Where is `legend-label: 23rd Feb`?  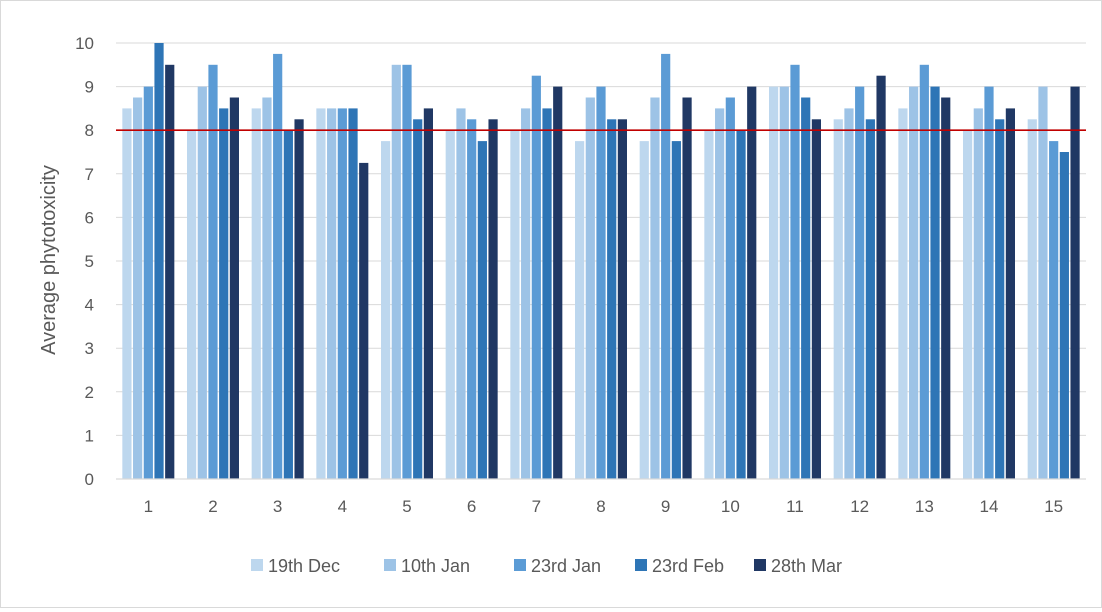
legend-label: 23rd Feb is located at coordinates (688, 566).